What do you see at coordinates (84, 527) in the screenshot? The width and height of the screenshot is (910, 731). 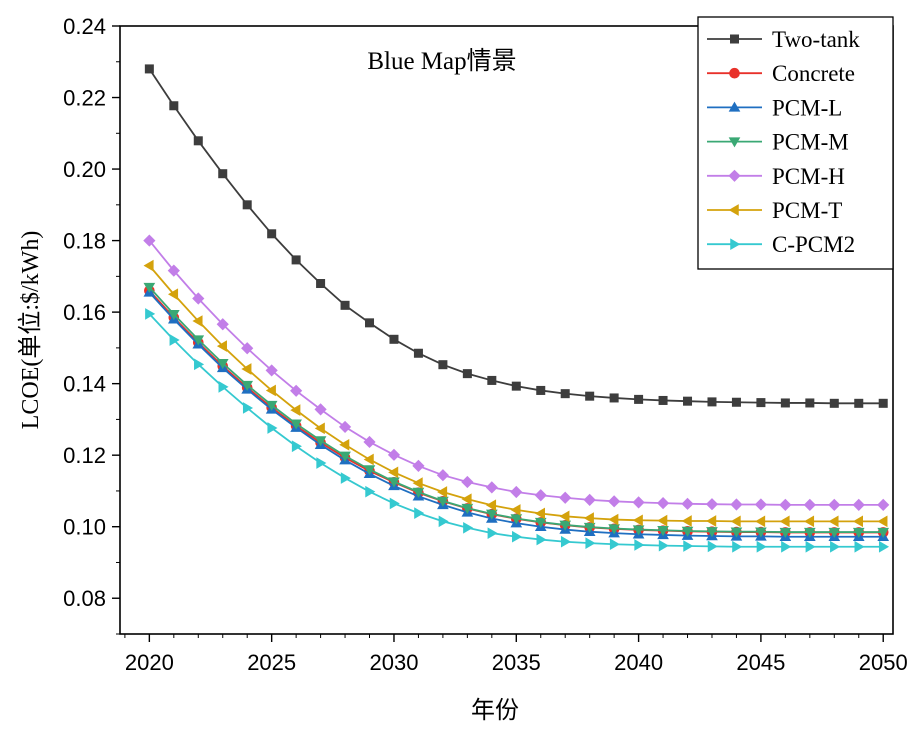 I see `y-tick-label: 0.10` at bounding box center [84, 527].